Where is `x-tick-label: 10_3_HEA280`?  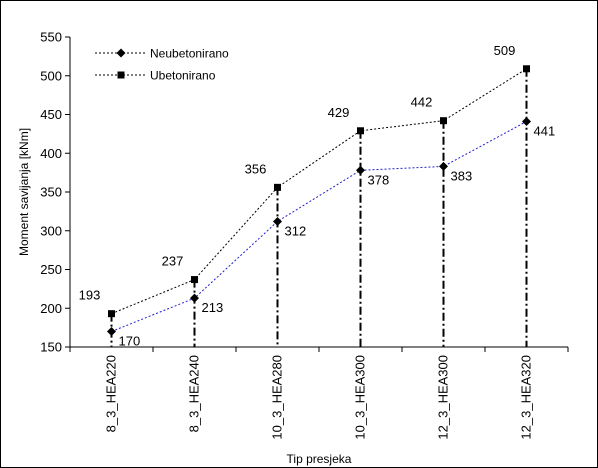
x-tick-label: 10_3_HEA280 is located at coordinates (277, 397).